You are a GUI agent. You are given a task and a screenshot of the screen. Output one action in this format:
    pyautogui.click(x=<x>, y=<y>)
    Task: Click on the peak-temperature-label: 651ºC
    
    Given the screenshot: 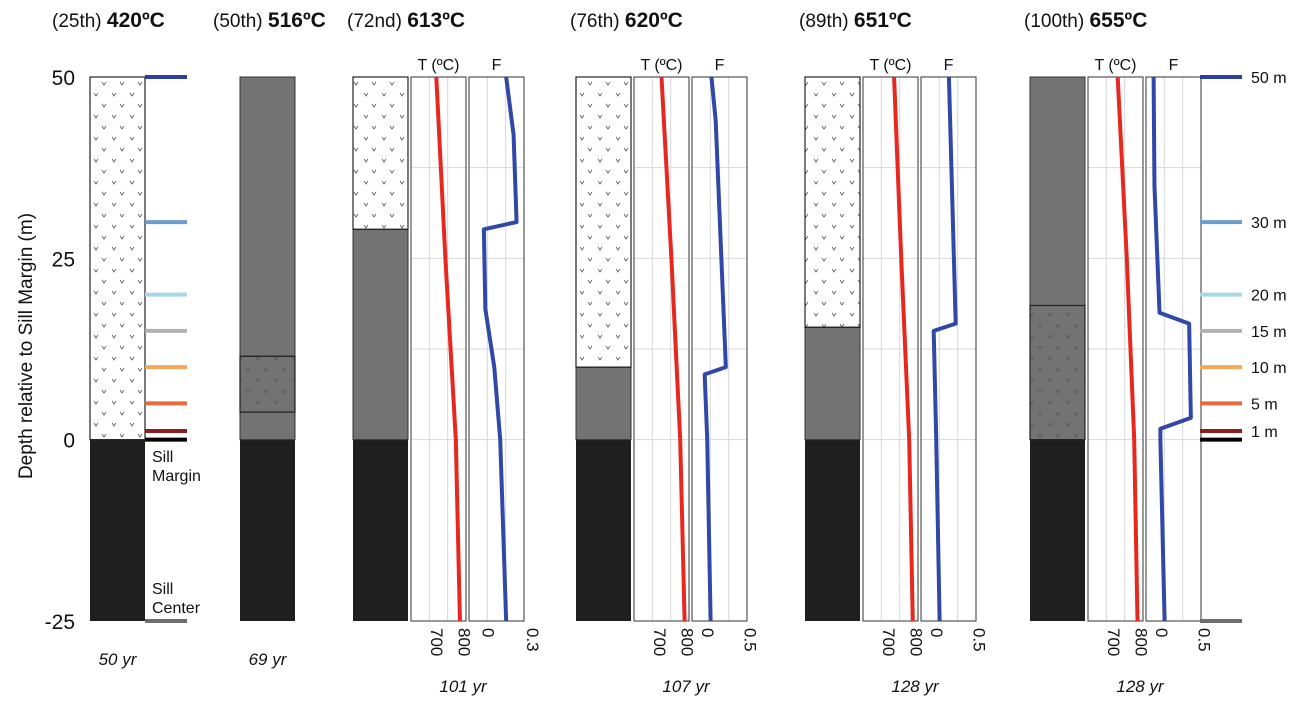 What is the action you would take?
    pyautogui.click(x=883, y=20)
    